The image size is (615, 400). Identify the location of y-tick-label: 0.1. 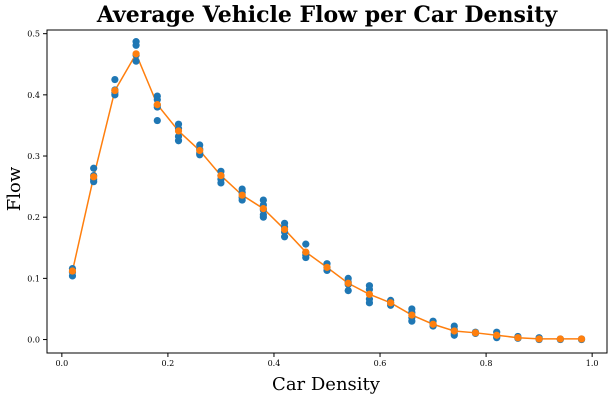
(33, 278).